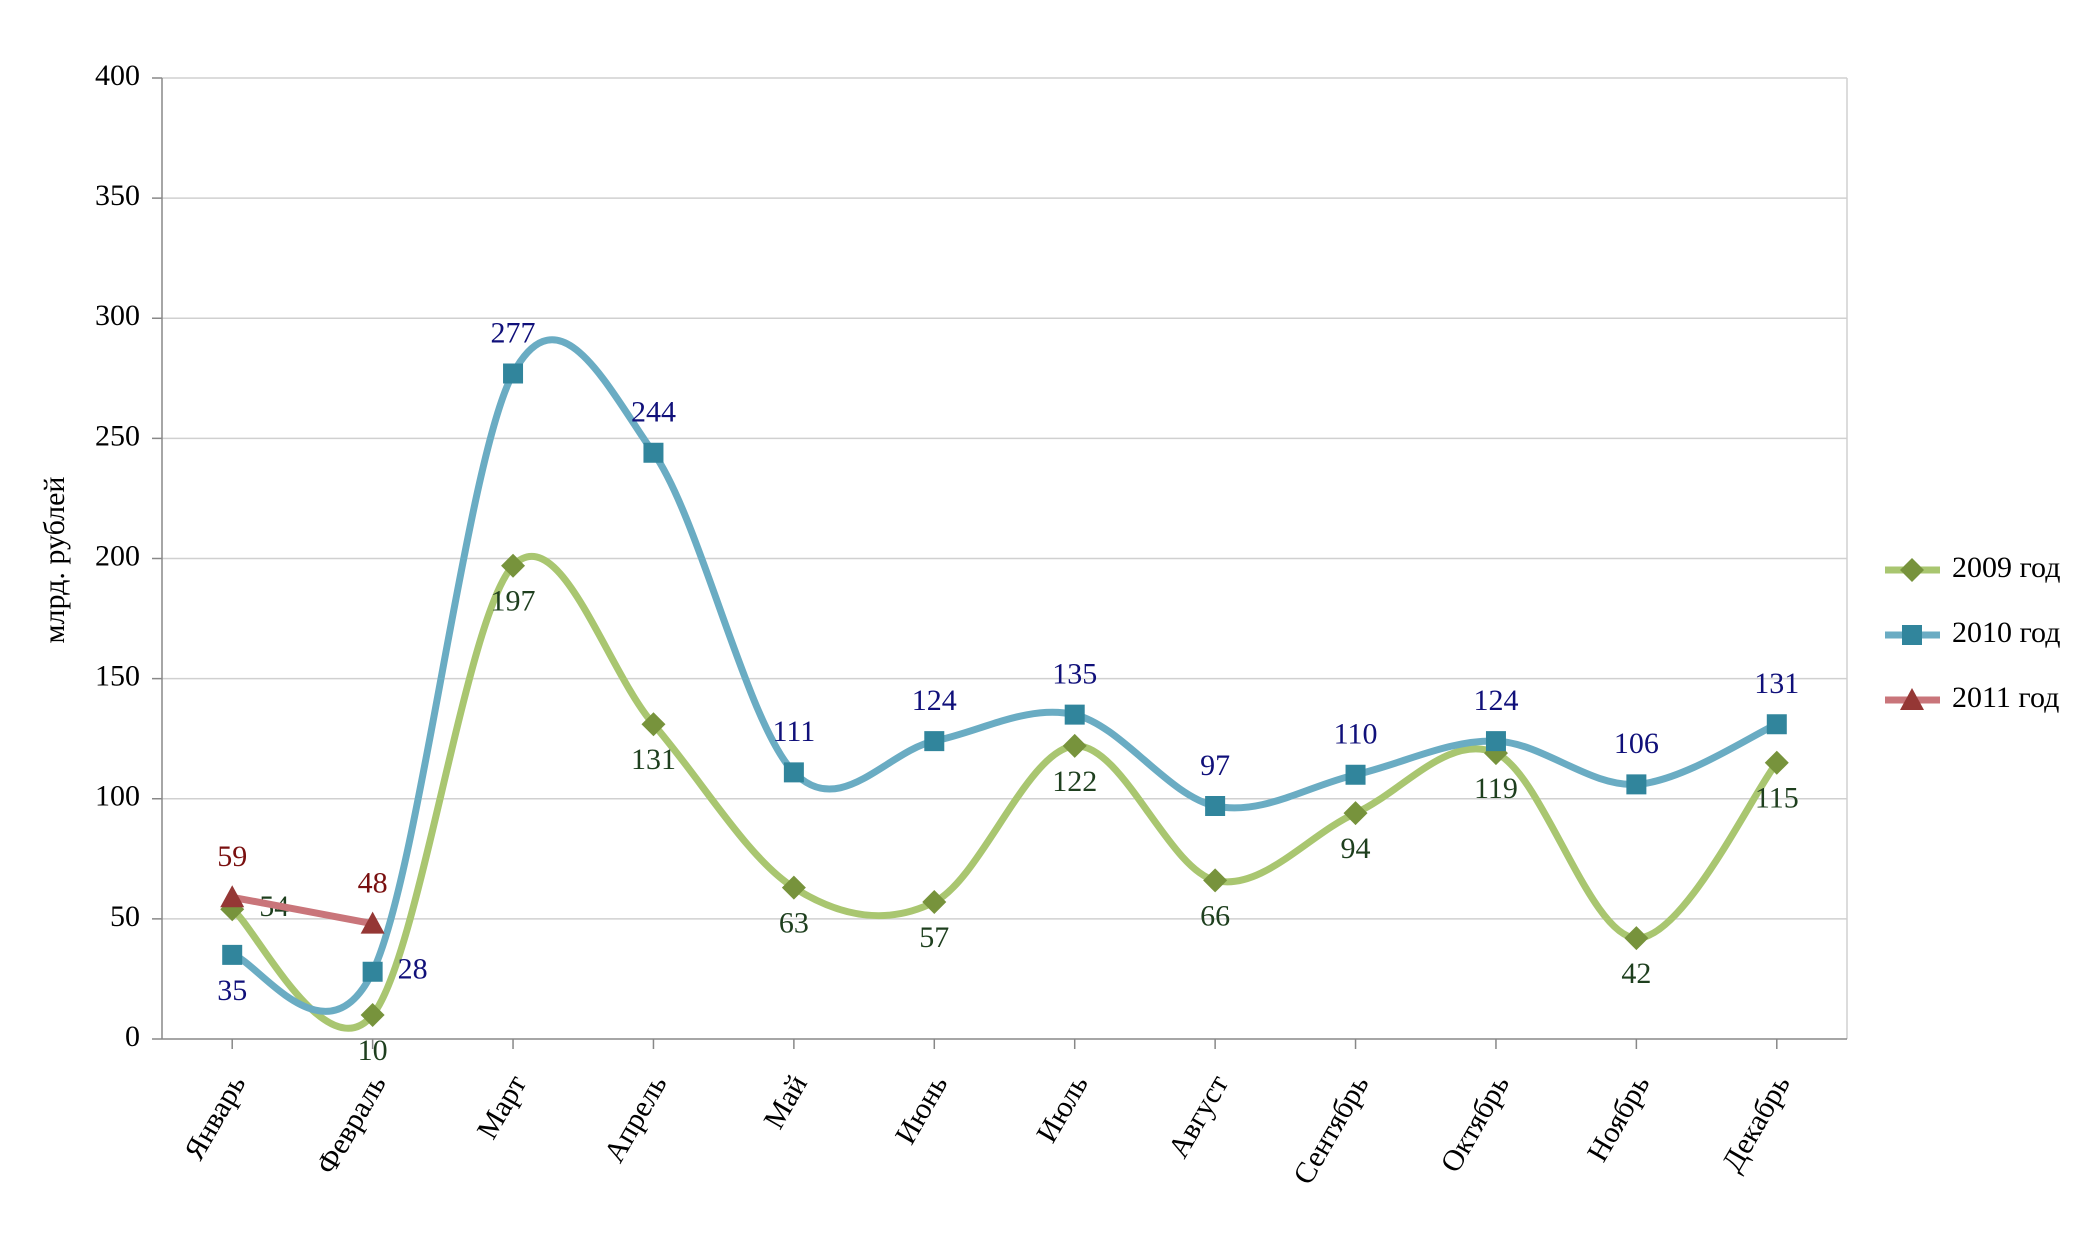  What do you see at coordinates (785, 1101) in the screenshot?
I see `x-tick-label: Май` at bounding box center [785, 1101].